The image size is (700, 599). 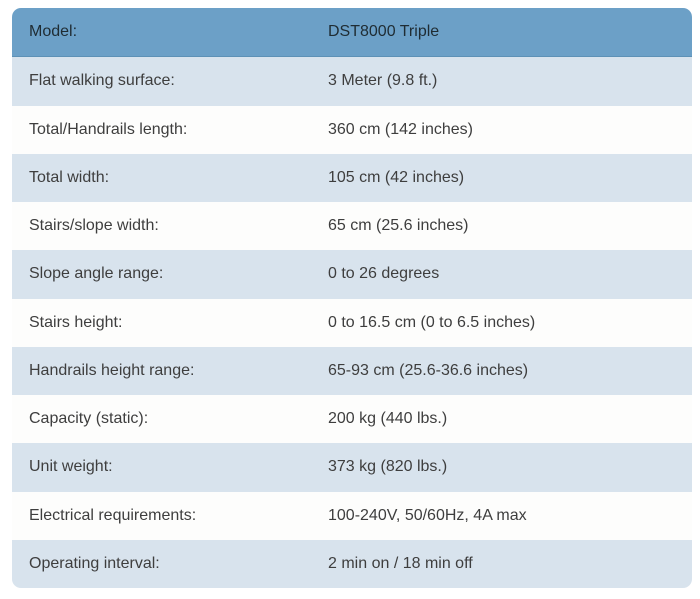 What do you see at coordinates (427, 515) in the screenshot?
I see `spec-row-value: 100-240V, 50/60Hz, 4A max` at bounding box center [427, 515].